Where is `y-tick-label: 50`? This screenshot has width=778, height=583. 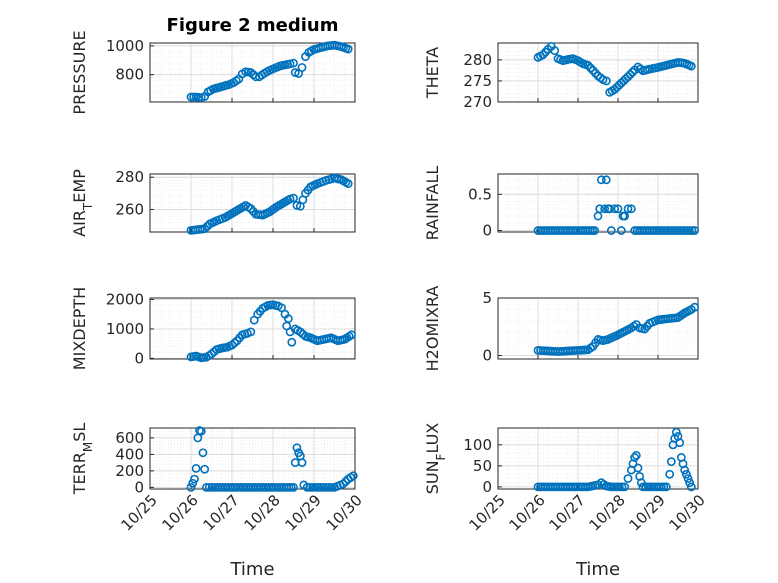 y-tick-label: 50 is located at coordinates (482, 466).